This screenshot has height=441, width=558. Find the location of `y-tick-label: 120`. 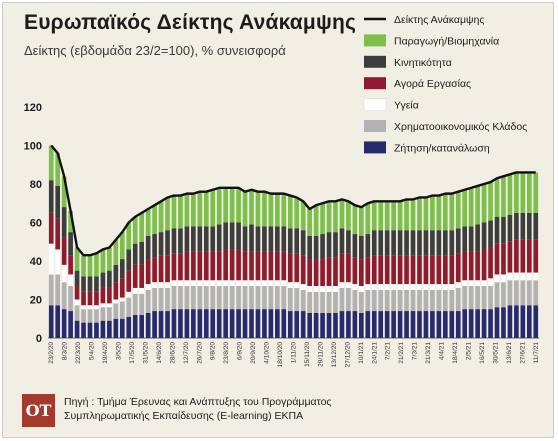

y-tick-label: 120 is located at coordinates (33, 108).